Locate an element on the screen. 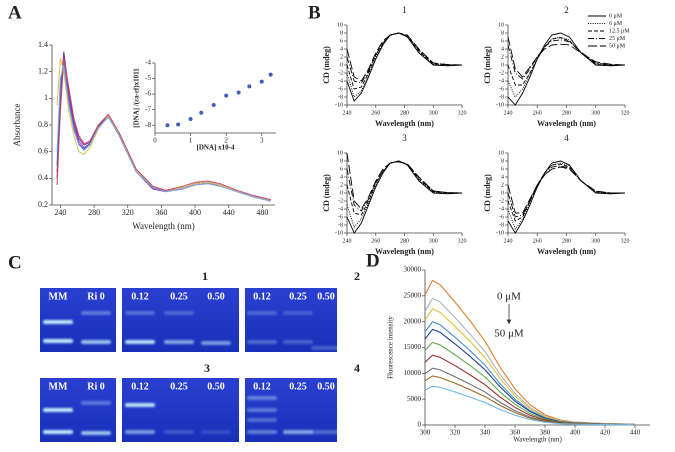  x-tick-label: 340 is located at coordinates (485, 433).